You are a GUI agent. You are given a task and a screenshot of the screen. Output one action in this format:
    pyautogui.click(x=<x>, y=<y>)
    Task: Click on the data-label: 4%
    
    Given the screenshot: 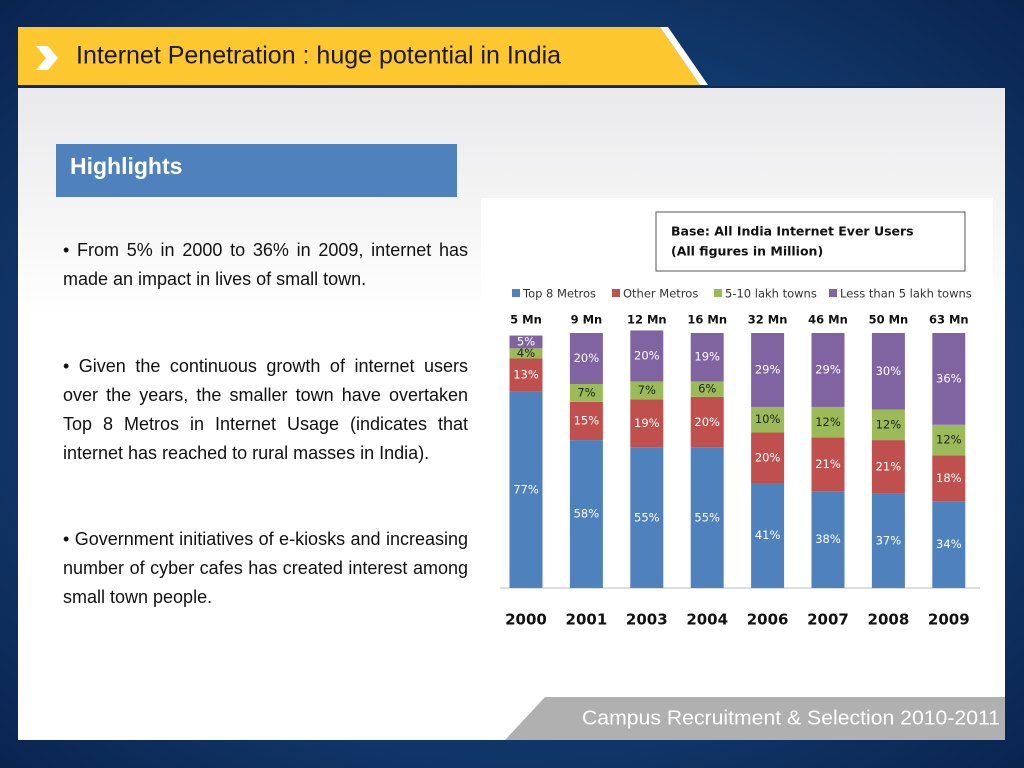 What is the action you would take?
    pyautogui.click(x=526, y=353)
    